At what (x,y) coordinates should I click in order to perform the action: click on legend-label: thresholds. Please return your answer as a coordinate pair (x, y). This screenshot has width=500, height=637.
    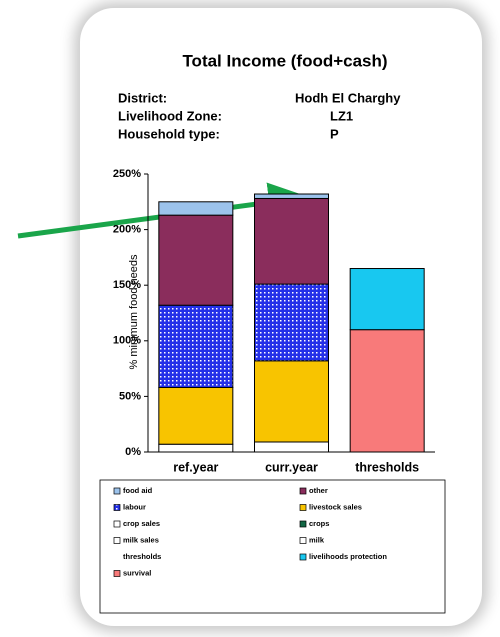
    Looking at the image, I should click on (142, 556).